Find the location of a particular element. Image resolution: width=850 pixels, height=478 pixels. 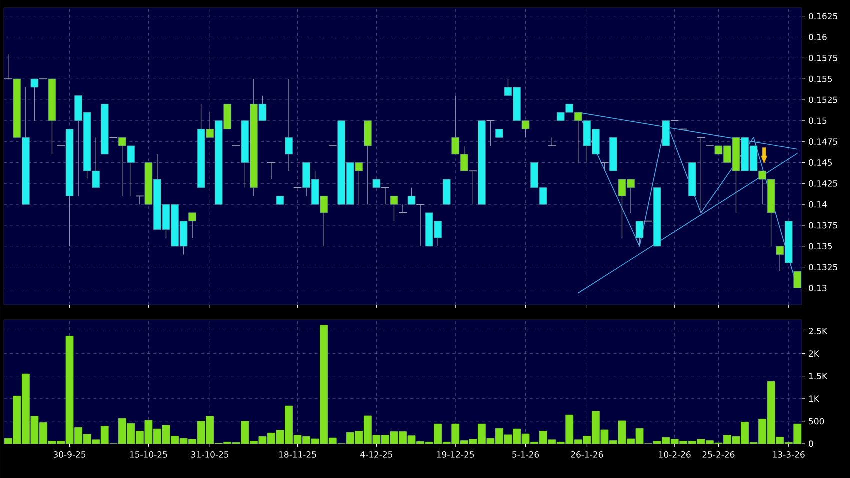

y-tick-label: 0.13 is located at coordinates (818, 288).